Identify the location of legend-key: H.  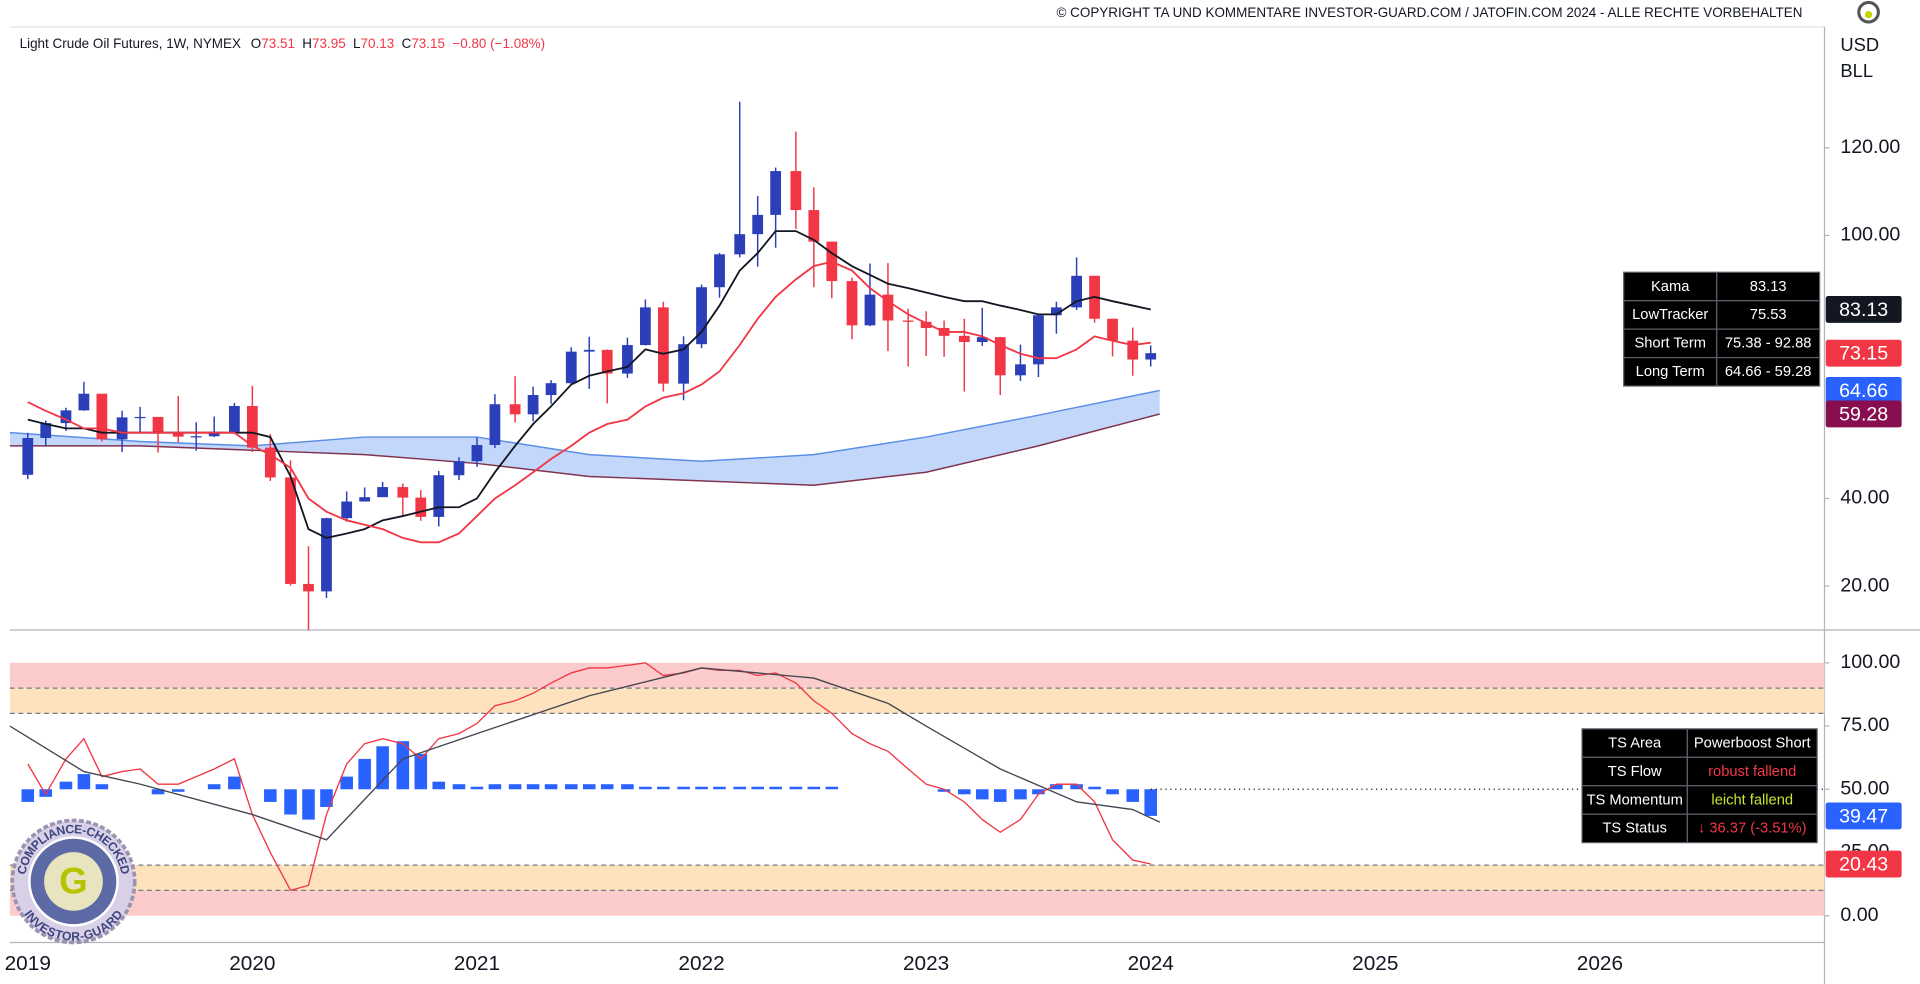
(307, 43).